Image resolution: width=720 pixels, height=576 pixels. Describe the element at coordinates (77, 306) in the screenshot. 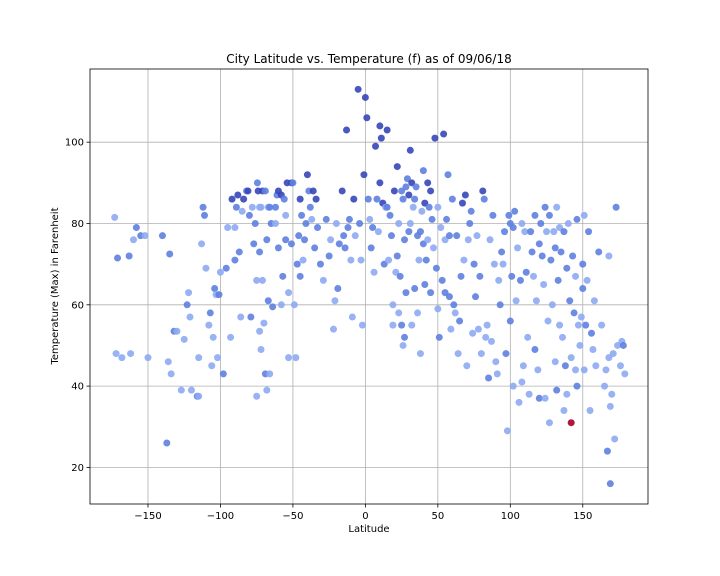

I see `y-axis-ticks: 20 40 60 80 100` at that location.